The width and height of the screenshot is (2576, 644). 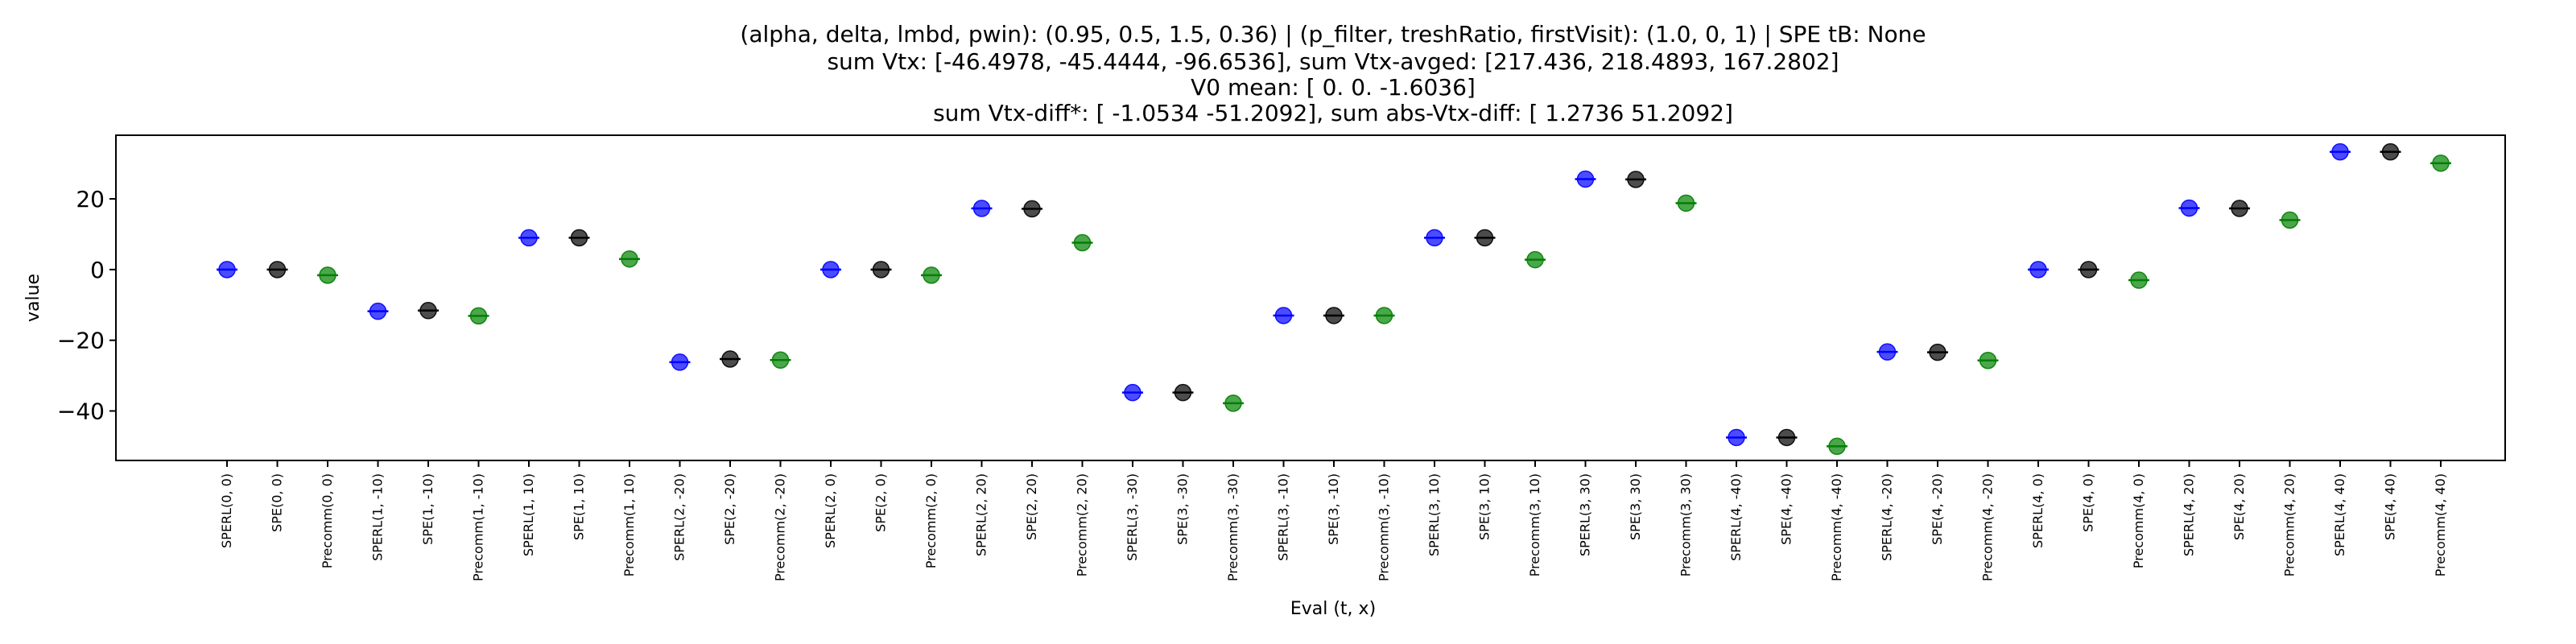 What do you see at coordinates (2038, 510) in the screenshot?
I see `x-tick-label: SPERL(4, 0)` at bounding box center [2038, 510].